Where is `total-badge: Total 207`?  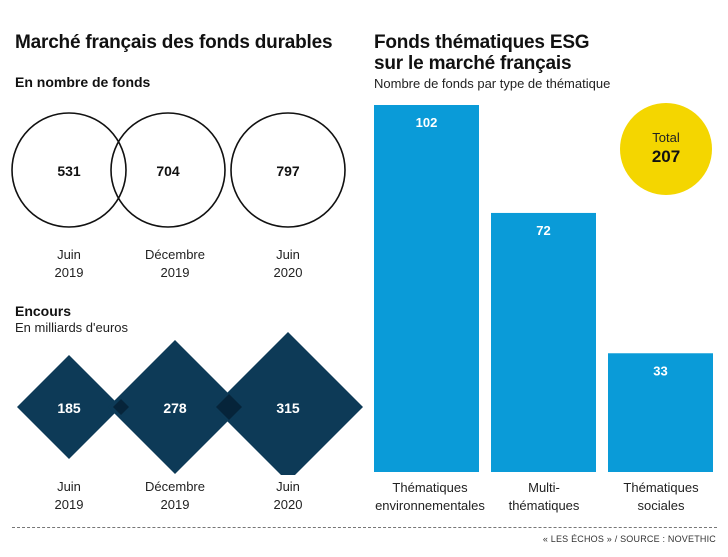
total-badge: Total 207 is located at coordinates (666, 149).